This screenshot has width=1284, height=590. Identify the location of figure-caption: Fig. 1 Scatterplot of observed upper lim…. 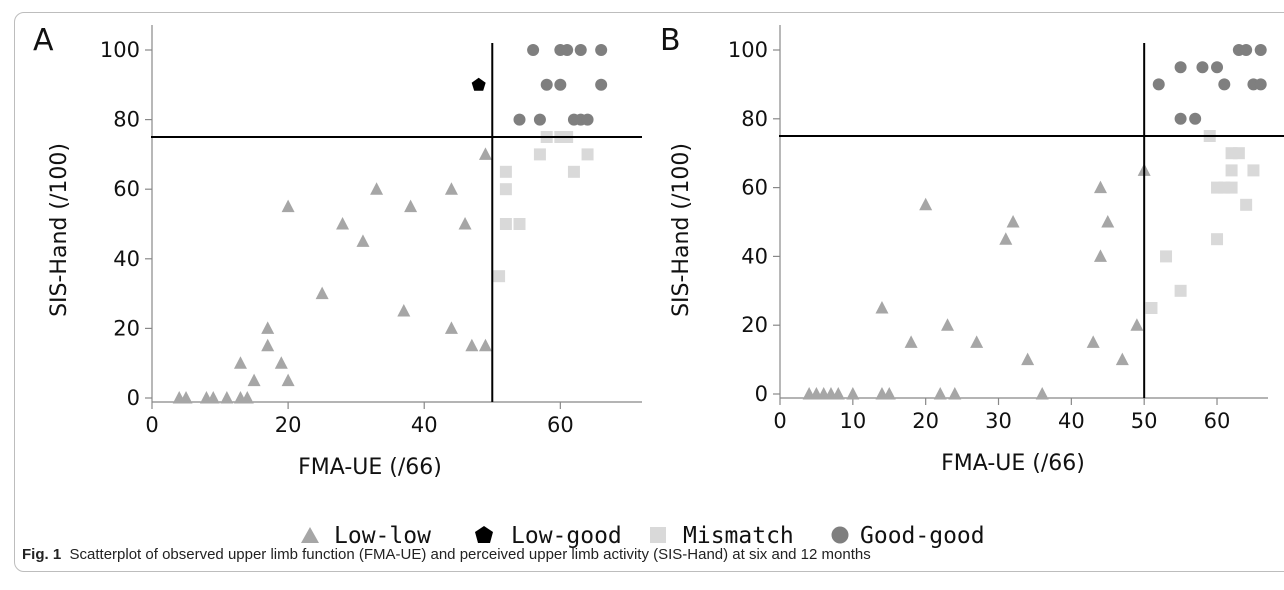
(446, 554).